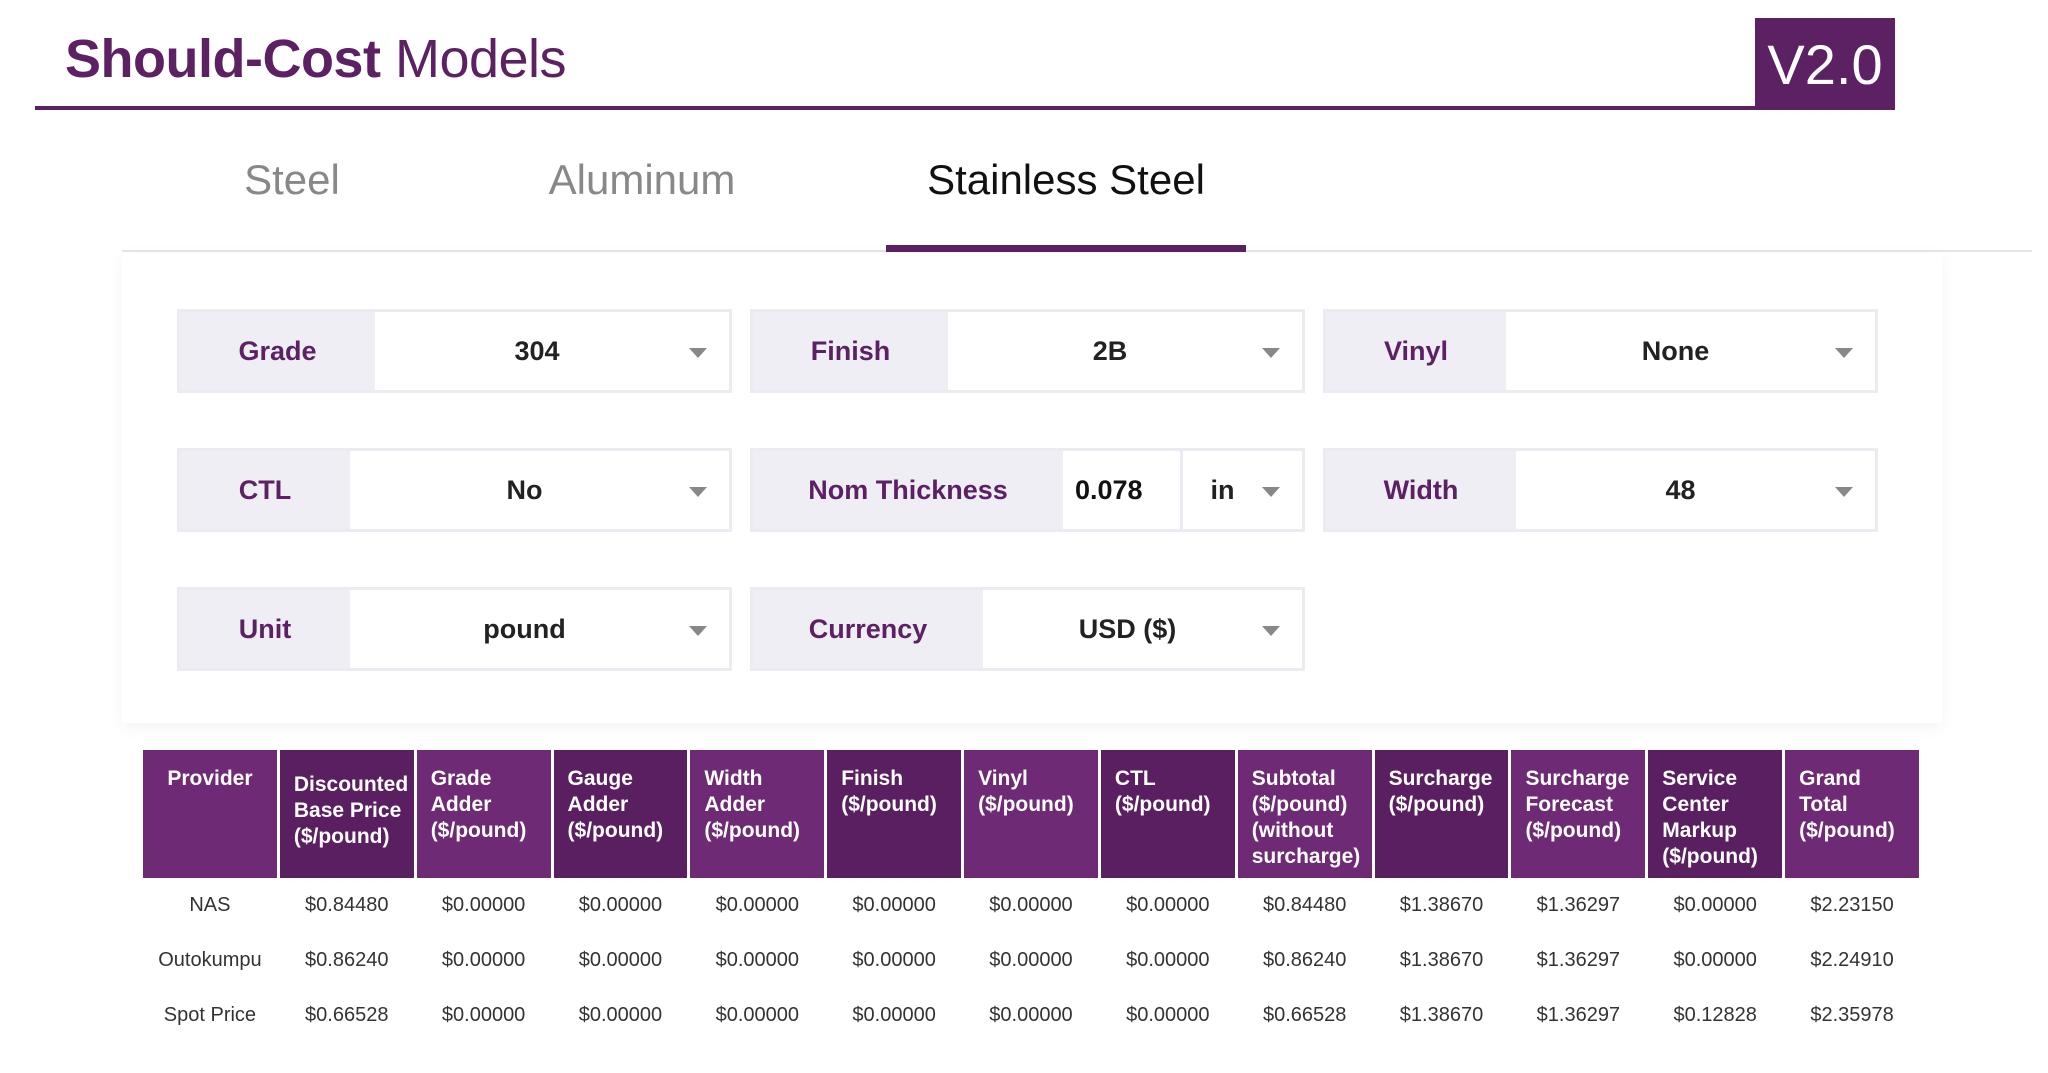 The width and height of the screenshot is (2048, 1073). I want to click on page-title: Should-Cost Models, so click(316, 59).